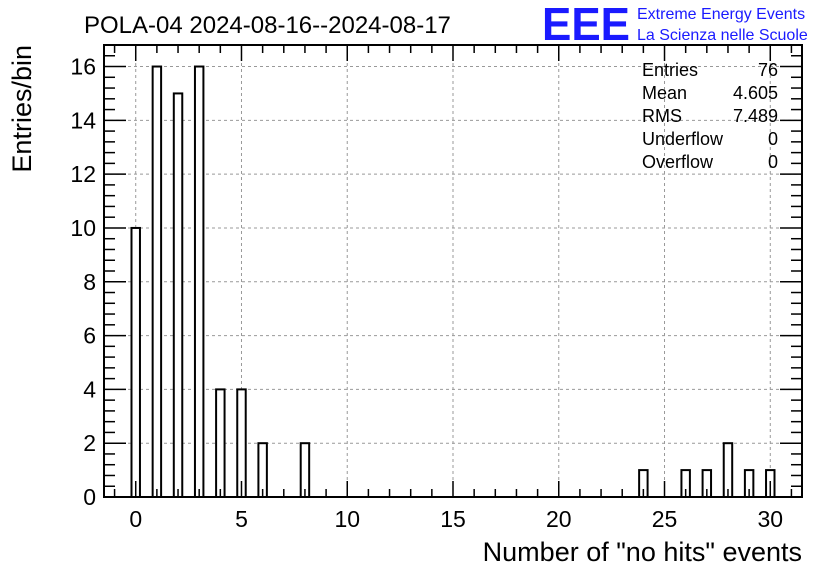  I want to click on y-tick-label: 4, so click(89, 389).